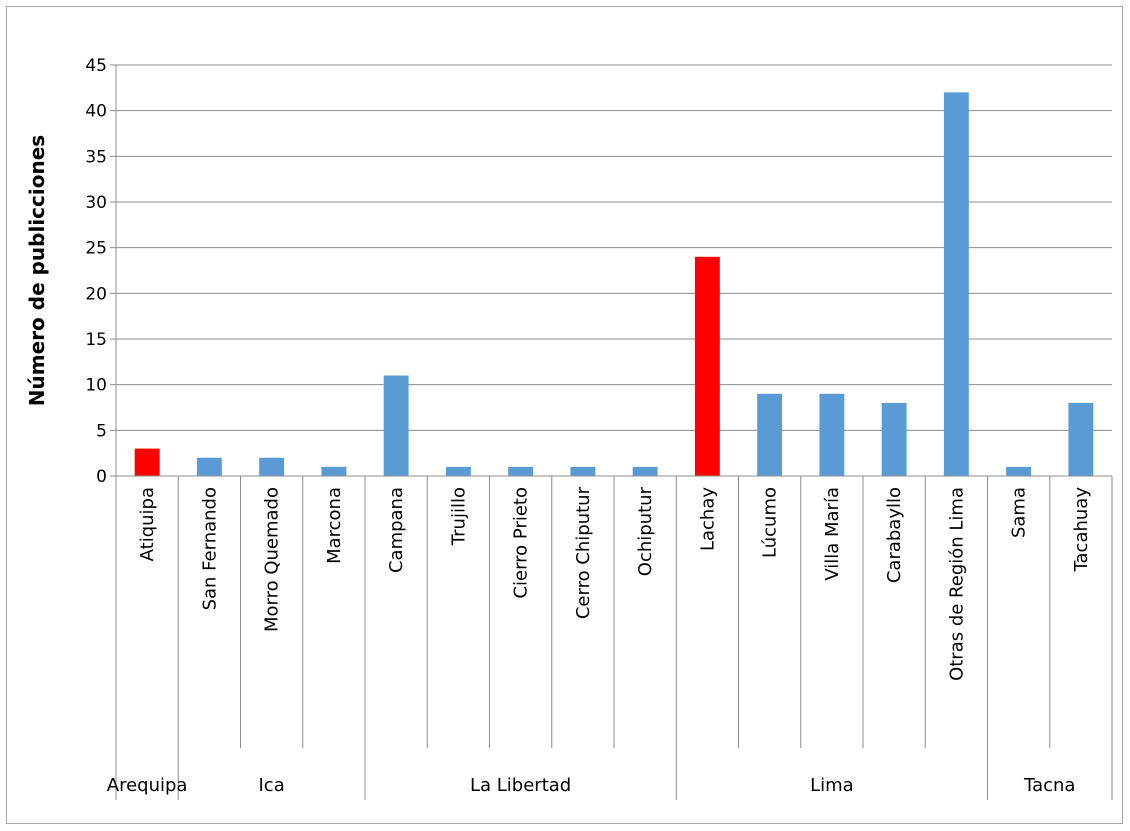  Describe the element at coordinates (272, 559) in the screenshot. I see `x-tick-label: Morro Quemado` at that location.